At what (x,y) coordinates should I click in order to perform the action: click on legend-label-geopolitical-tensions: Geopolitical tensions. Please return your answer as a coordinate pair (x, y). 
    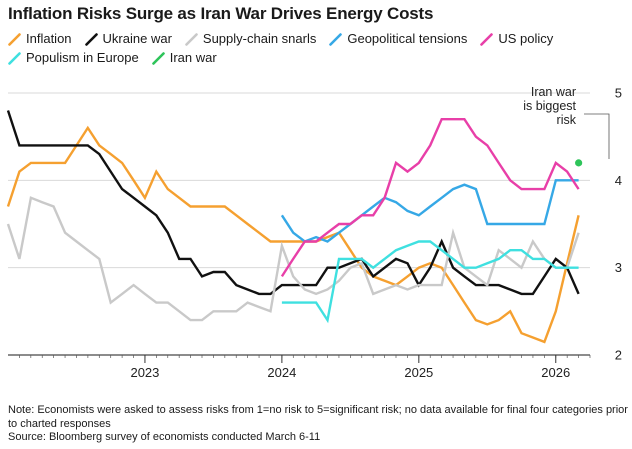
    Looking at the image, I should click on (407, 38).